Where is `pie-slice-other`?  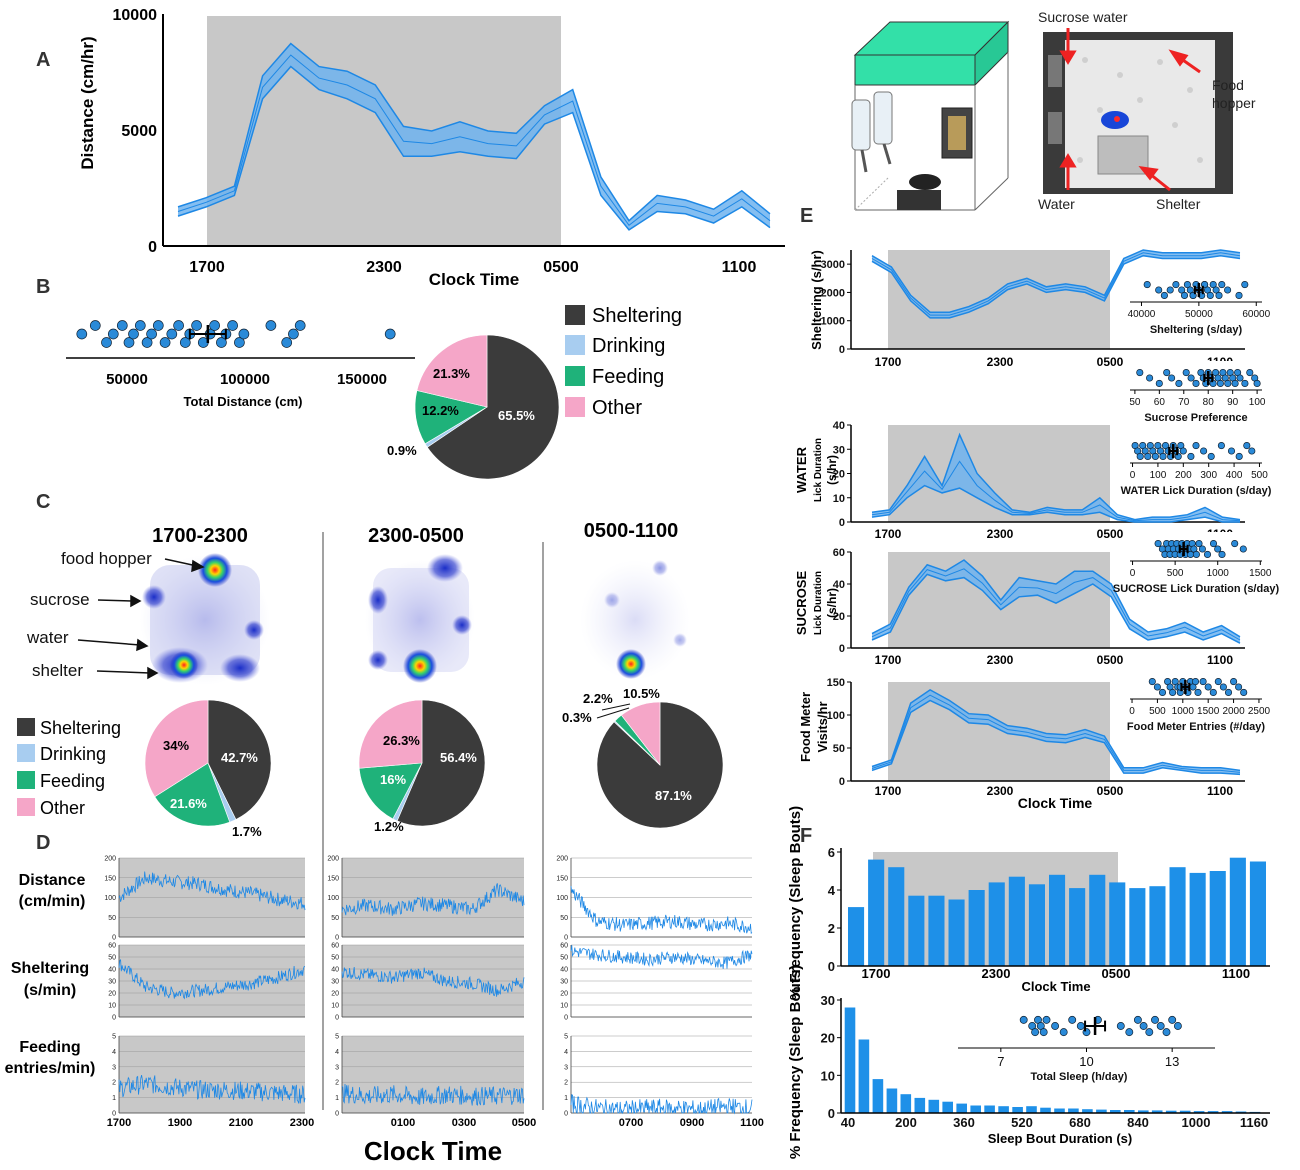
pie-slice-other is located at coordinates (176, 748).